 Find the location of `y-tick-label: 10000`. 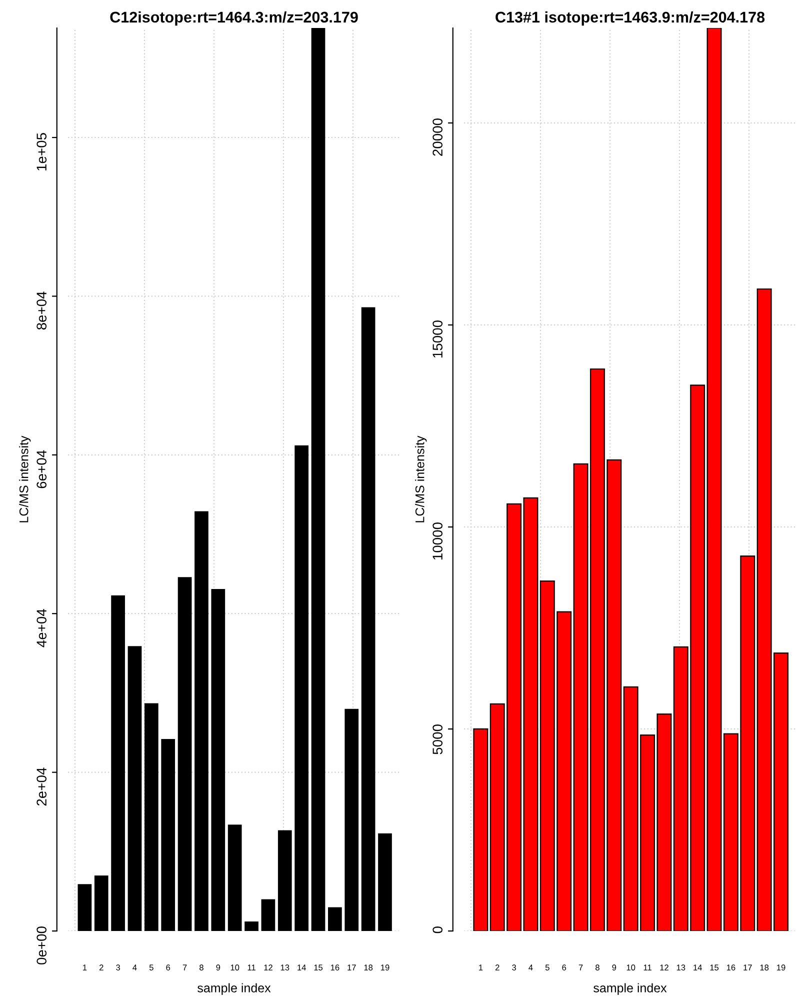

y-tick-label: 10000 is located at coordinates (437, 541).